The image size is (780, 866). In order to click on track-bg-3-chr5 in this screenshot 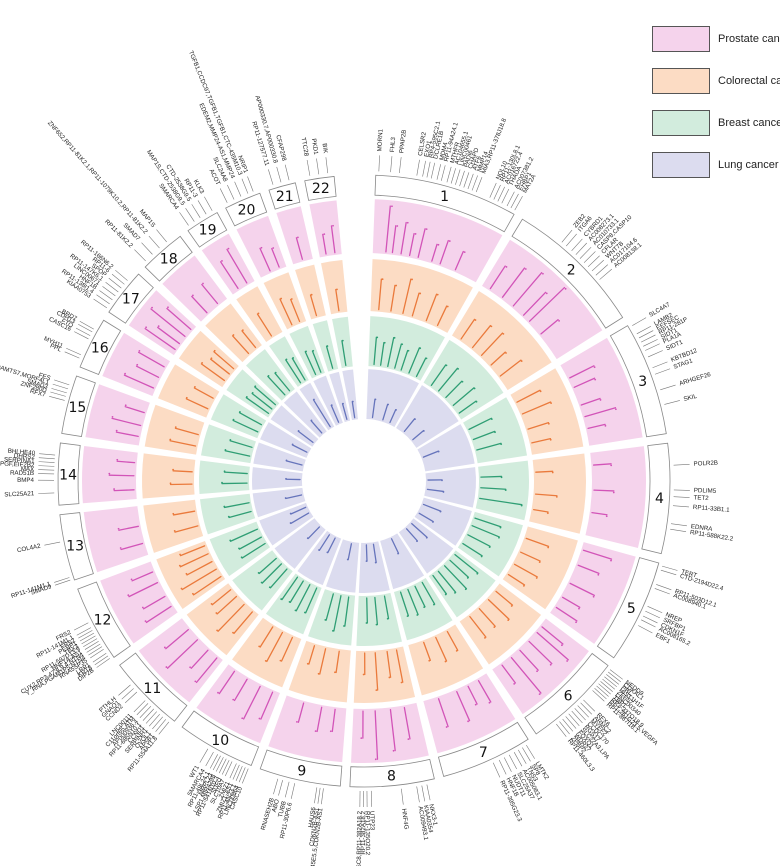, I will do `click(443, 521)`.